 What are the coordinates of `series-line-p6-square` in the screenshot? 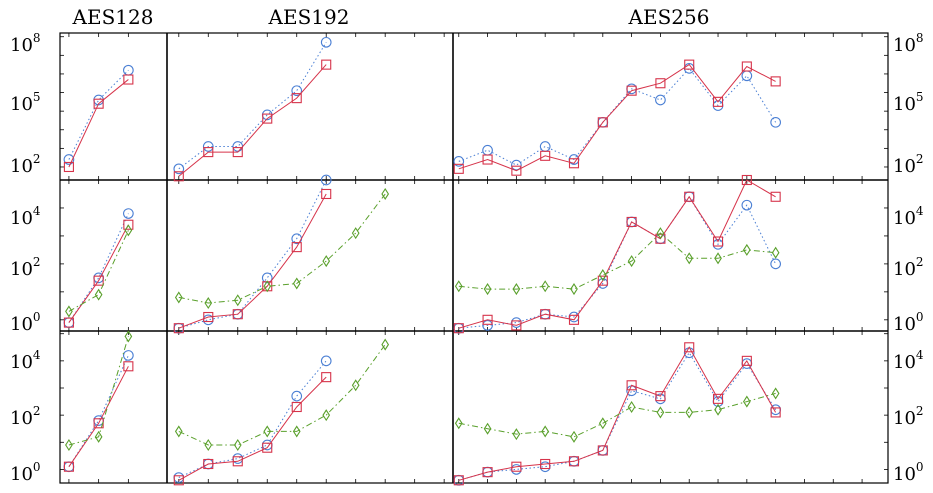 It's located at (98, 416).